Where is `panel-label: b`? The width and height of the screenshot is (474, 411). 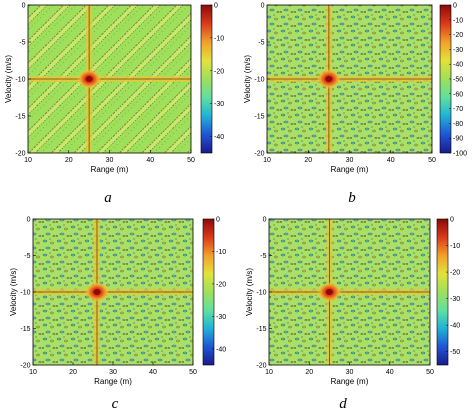 panel-label: b is located at coordinates (352, 198).